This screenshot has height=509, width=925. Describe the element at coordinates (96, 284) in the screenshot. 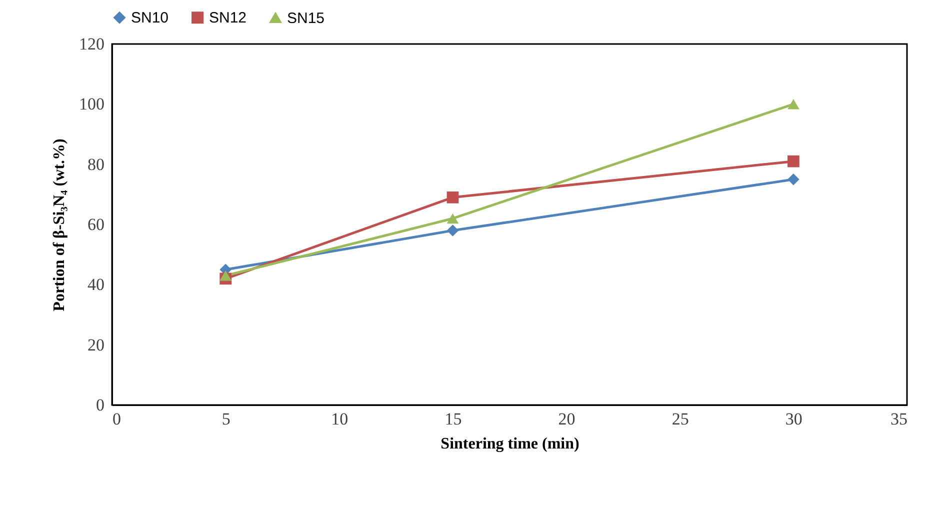

I see `y-tick-label: 40` at that location.